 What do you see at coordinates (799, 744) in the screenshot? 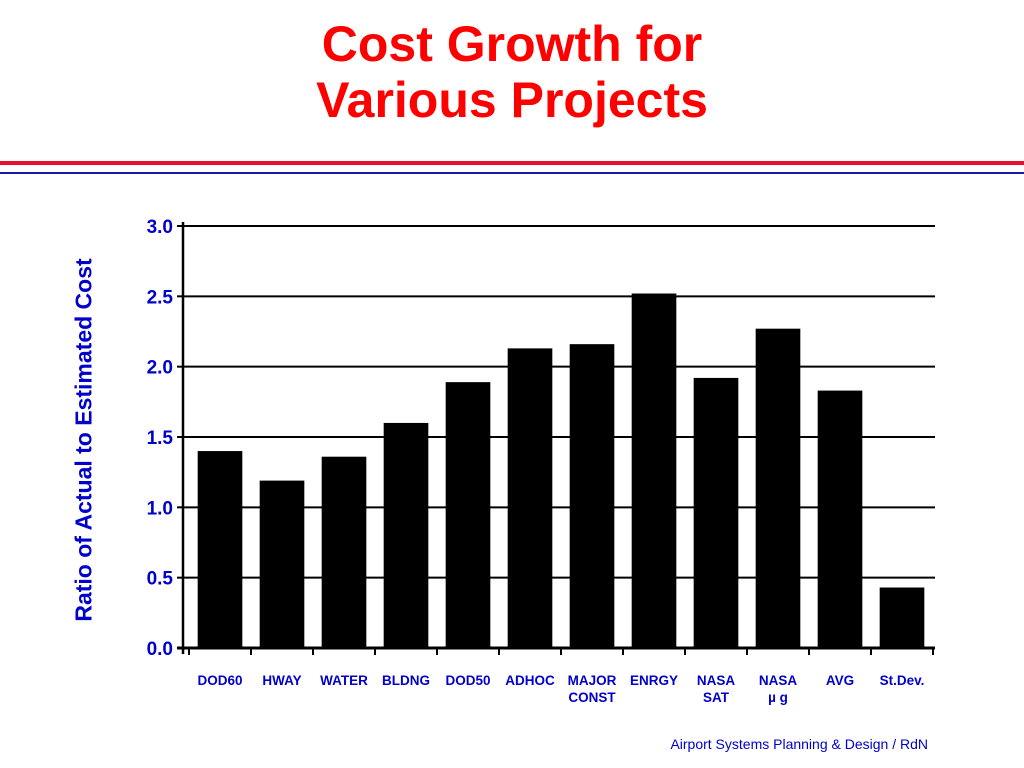
I see `footer-credit: Airport Systems Planning & Design / RdN` at bounding box center [799, 744].